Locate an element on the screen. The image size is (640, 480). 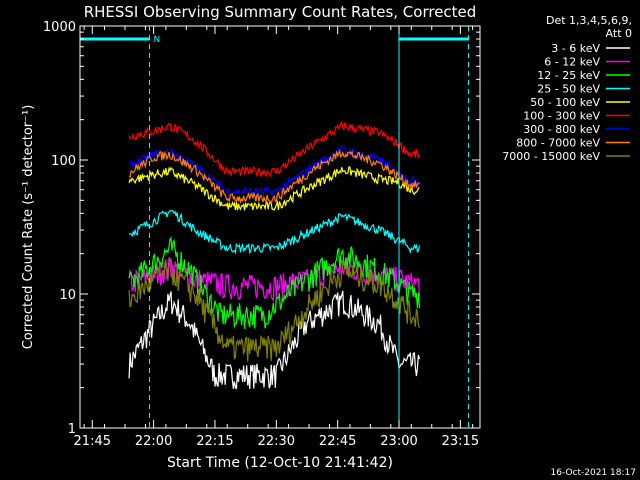
x-tick-label: 22:00 is located at coordinates (153, 441).